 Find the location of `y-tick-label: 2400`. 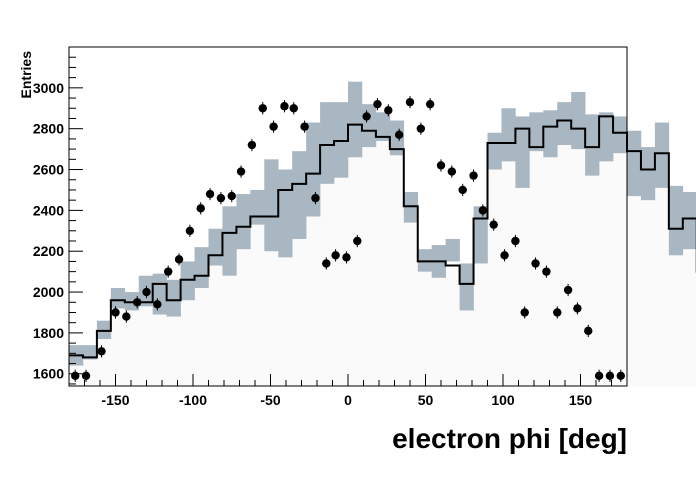

y-tick-label: 2400 is located at coordinates (48, 210).